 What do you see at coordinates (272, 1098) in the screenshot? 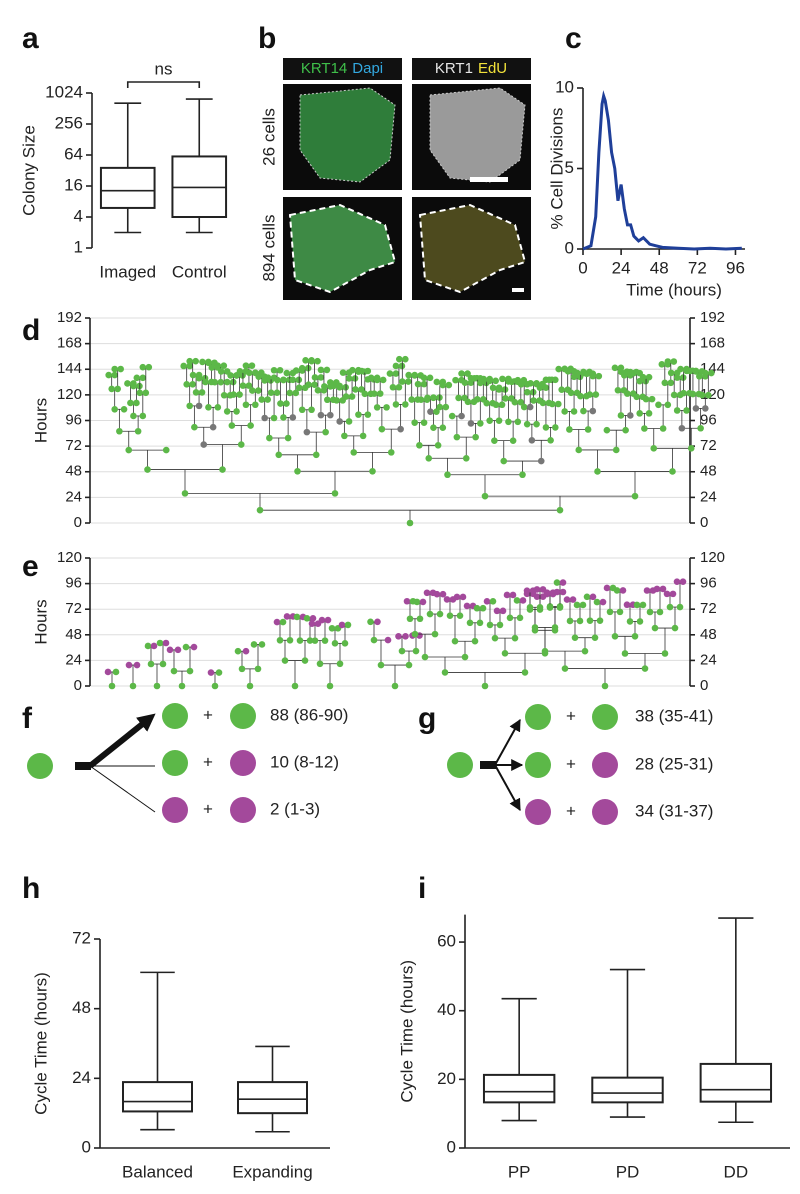
I see `box` at bounding box center [272, 1098].